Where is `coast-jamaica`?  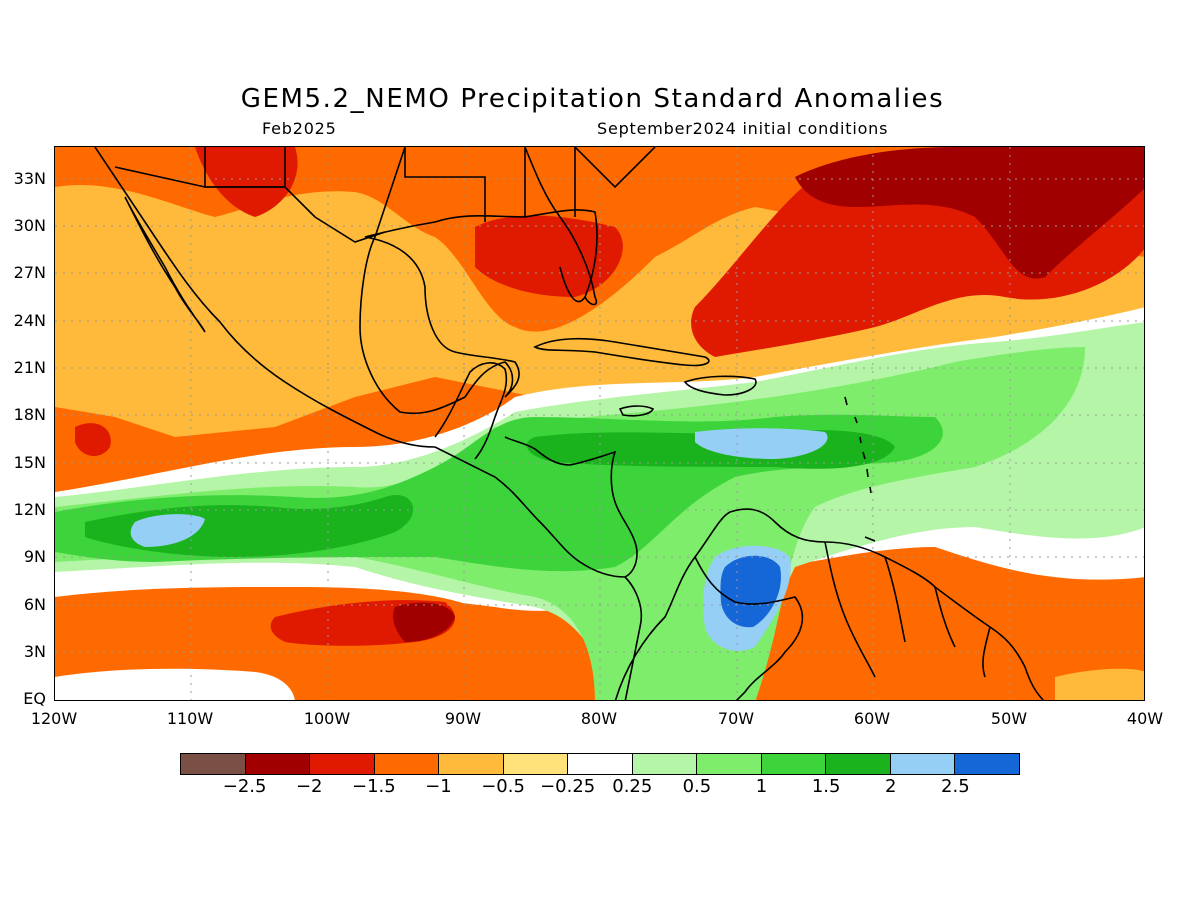
coast-jamaica is located at coordinates (636, 411).